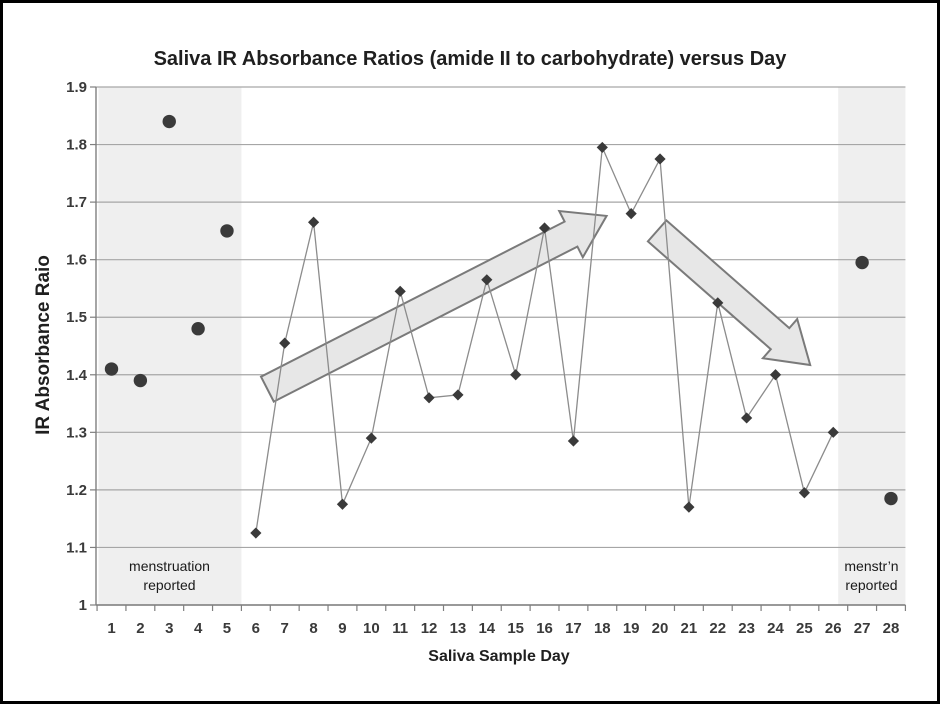  Describe the element at coordinates (872, 346) in the screenshot. I see `shaded-region-right` at that location.